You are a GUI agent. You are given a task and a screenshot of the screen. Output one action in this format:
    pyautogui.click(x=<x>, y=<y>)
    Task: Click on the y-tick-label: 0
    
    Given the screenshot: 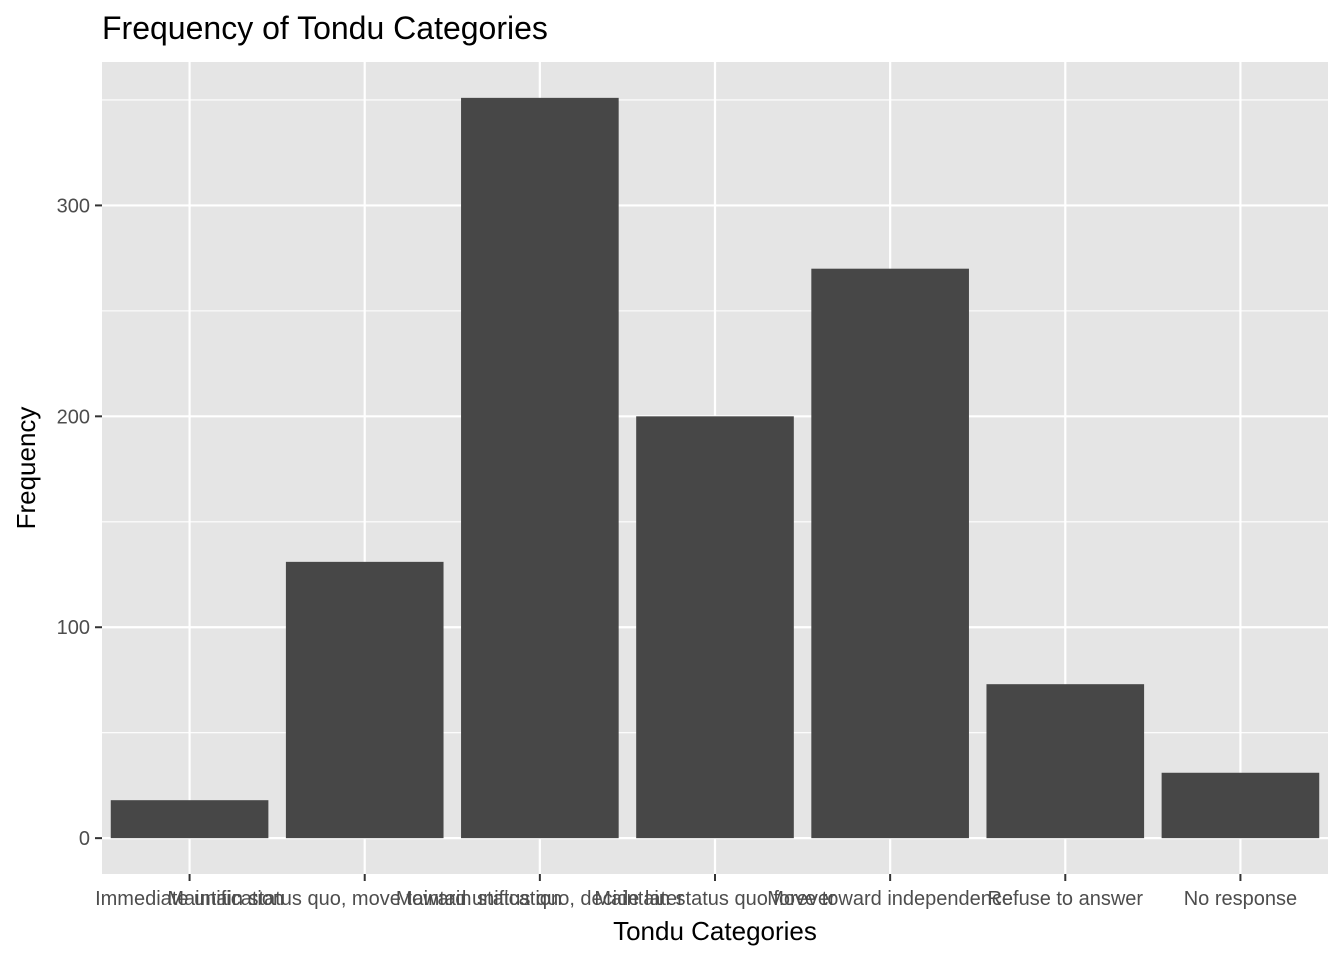 What is the action you would take?
    pyautogui.click(x=84, y=839)
    